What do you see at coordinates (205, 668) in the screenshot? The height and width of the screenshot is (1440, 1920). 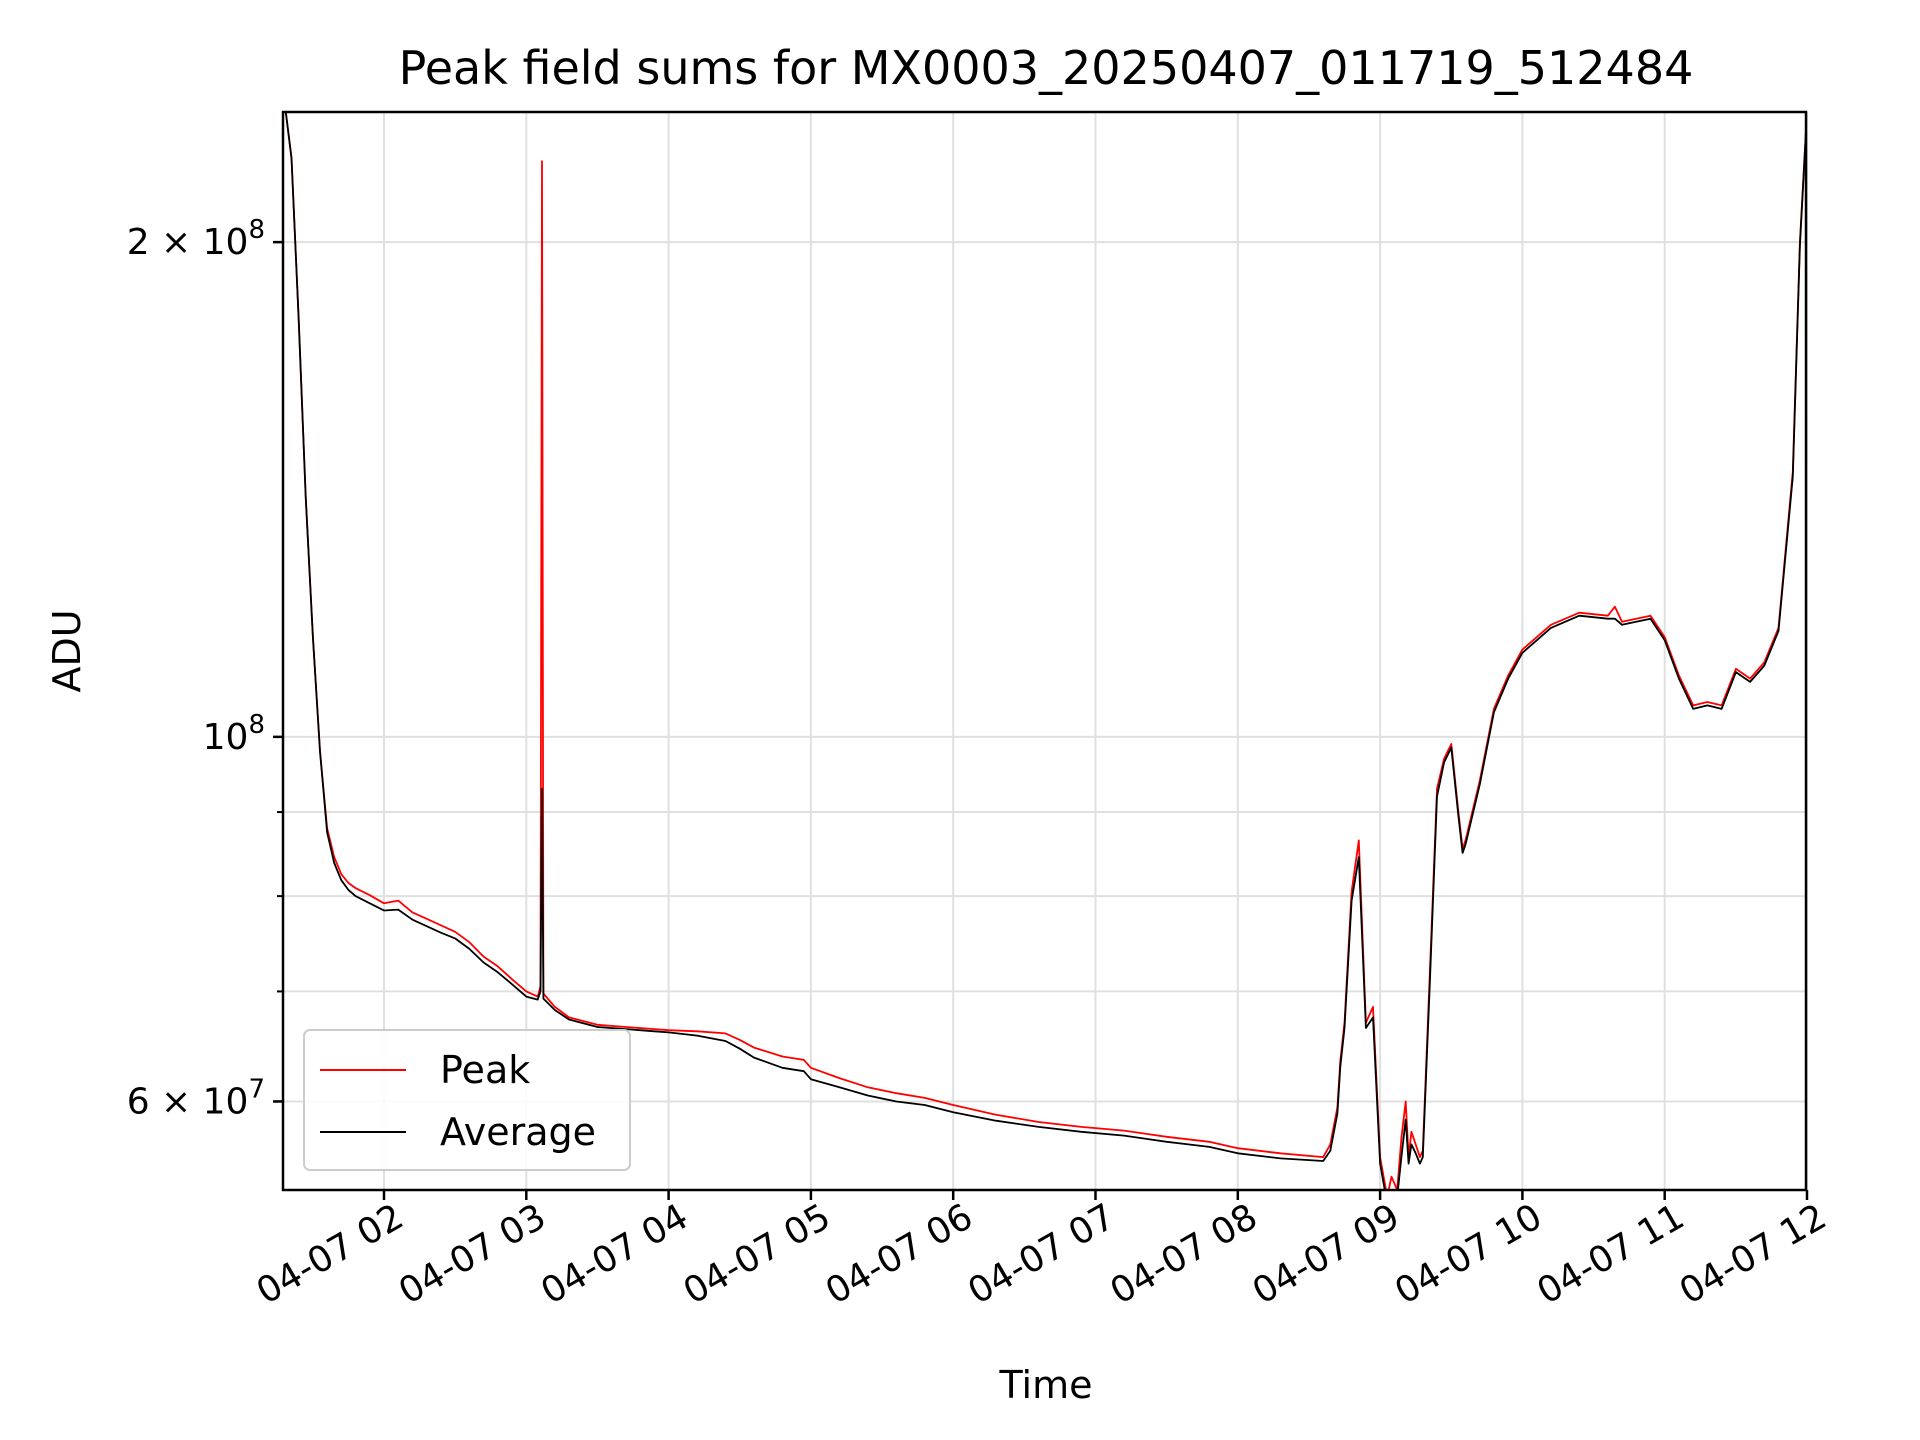 I see `y-axis: 6 × 107 108 2 × 108` at bounding box center [205, 668].